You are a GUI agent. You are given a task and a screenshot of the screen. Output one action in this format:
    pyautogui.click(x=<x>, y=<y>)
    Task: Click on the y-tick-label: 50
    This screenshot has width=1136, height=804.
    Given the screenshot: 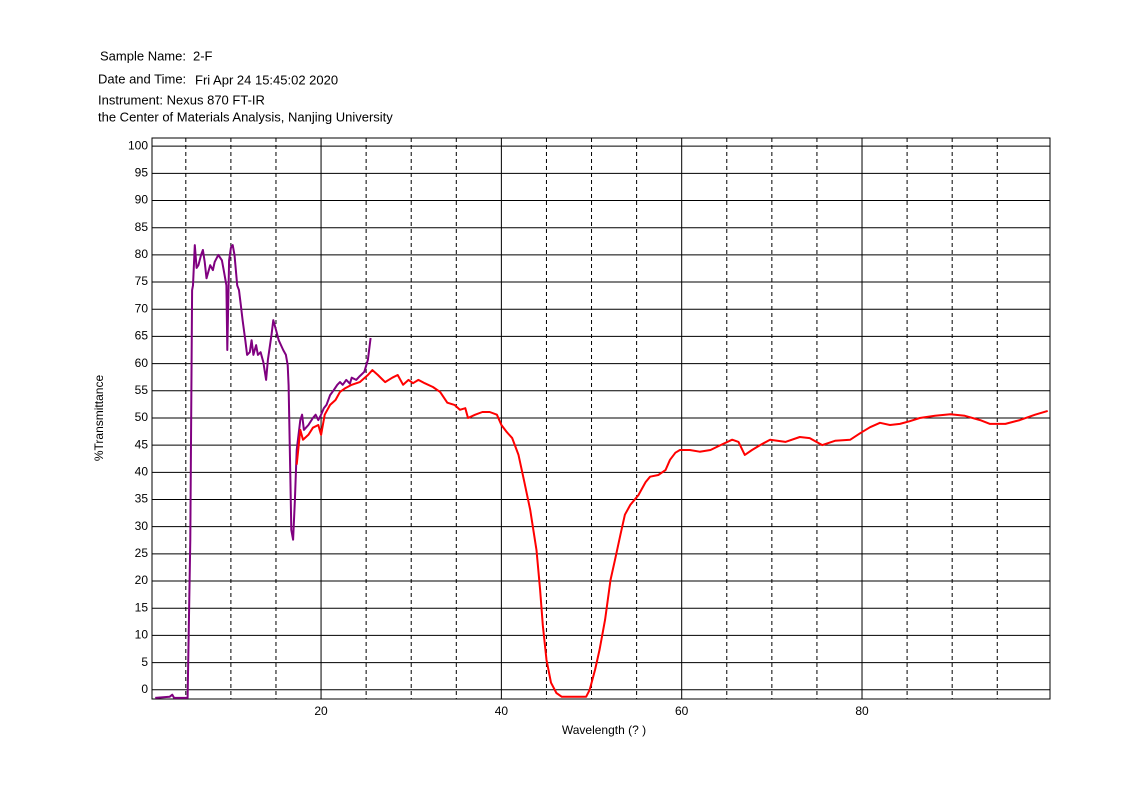 What is the action you would take?
    pyautogui.click(x=142, y=417)
    